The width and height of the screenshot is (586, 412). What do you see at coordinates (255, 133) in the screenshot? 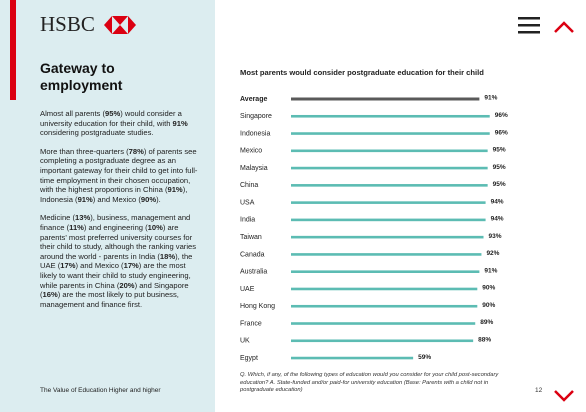
I see `category-label: Indonesia` at bounding box center [255, 133].